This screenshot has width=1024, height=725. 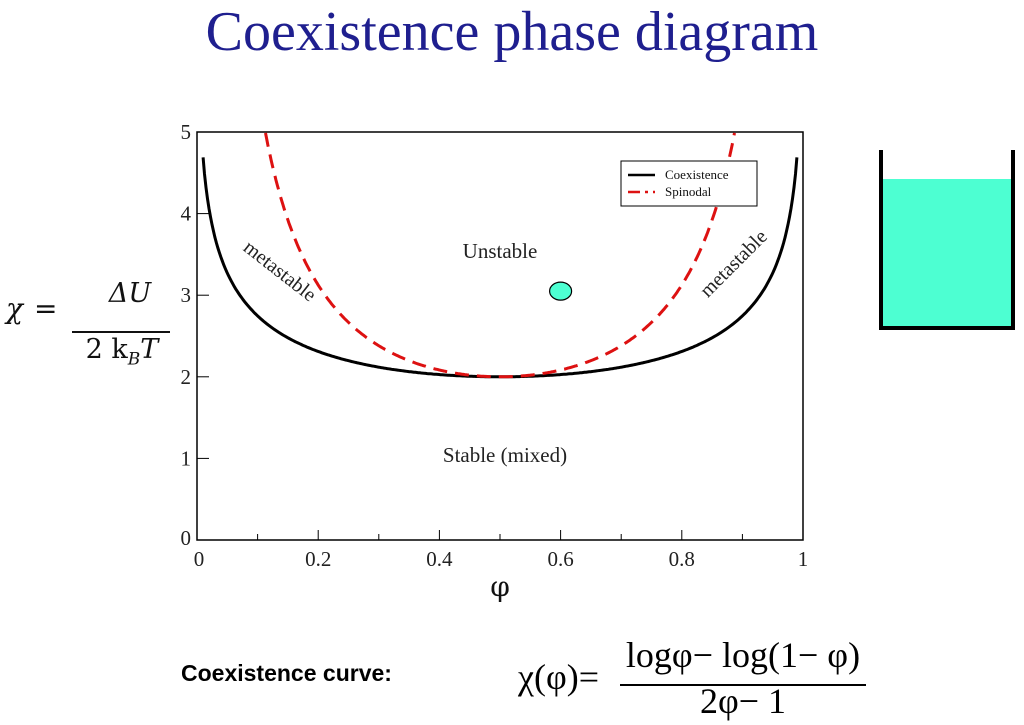 What do you see at coordinates (500, 586) in the screenshot?
I see `x-axis-label: φ` at bounding box center [500, 586].